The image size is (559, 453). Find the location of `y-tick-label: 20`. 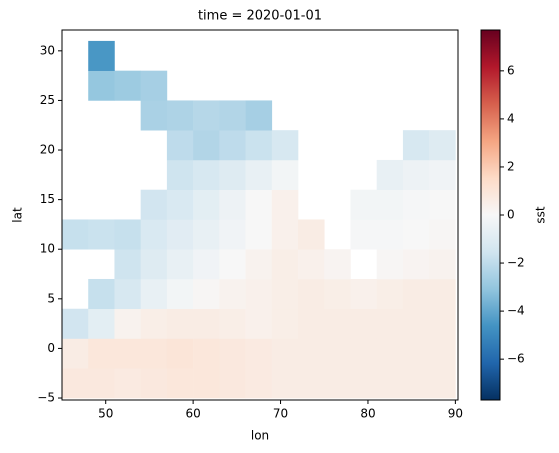

y-tick-label: 20 is located at coordinates (47, 150).